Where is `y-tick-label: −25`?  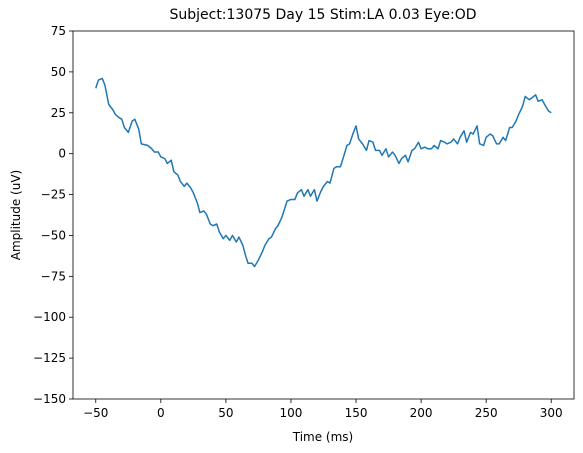
y-tick-label: −25 is located at coordinates (53, 195).